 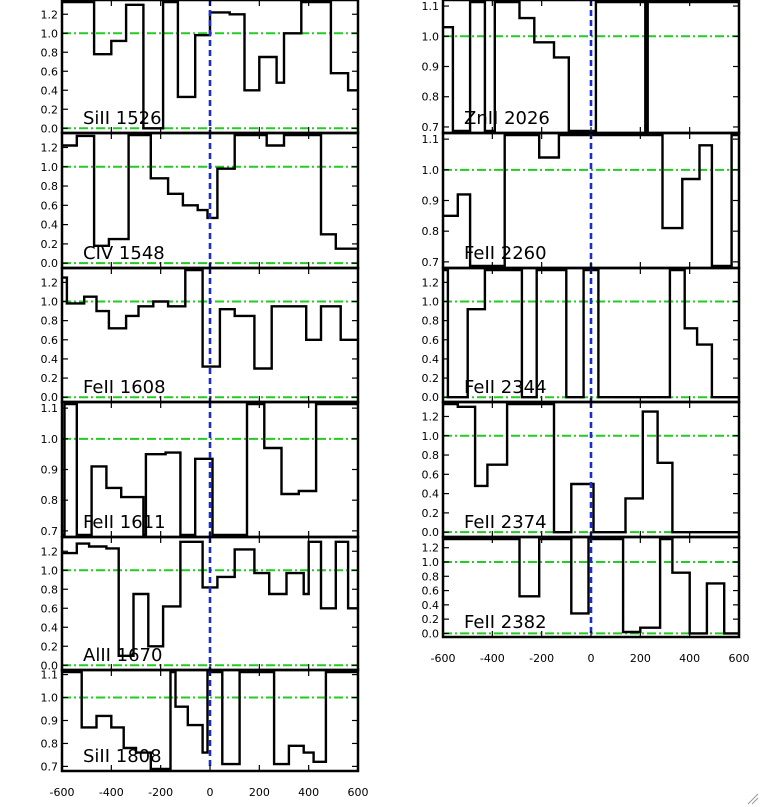 What do you see at coordinates (505, 622) in the screenshot?
I see `panel-label: FeII 2382` at bounding box center [505, 622].